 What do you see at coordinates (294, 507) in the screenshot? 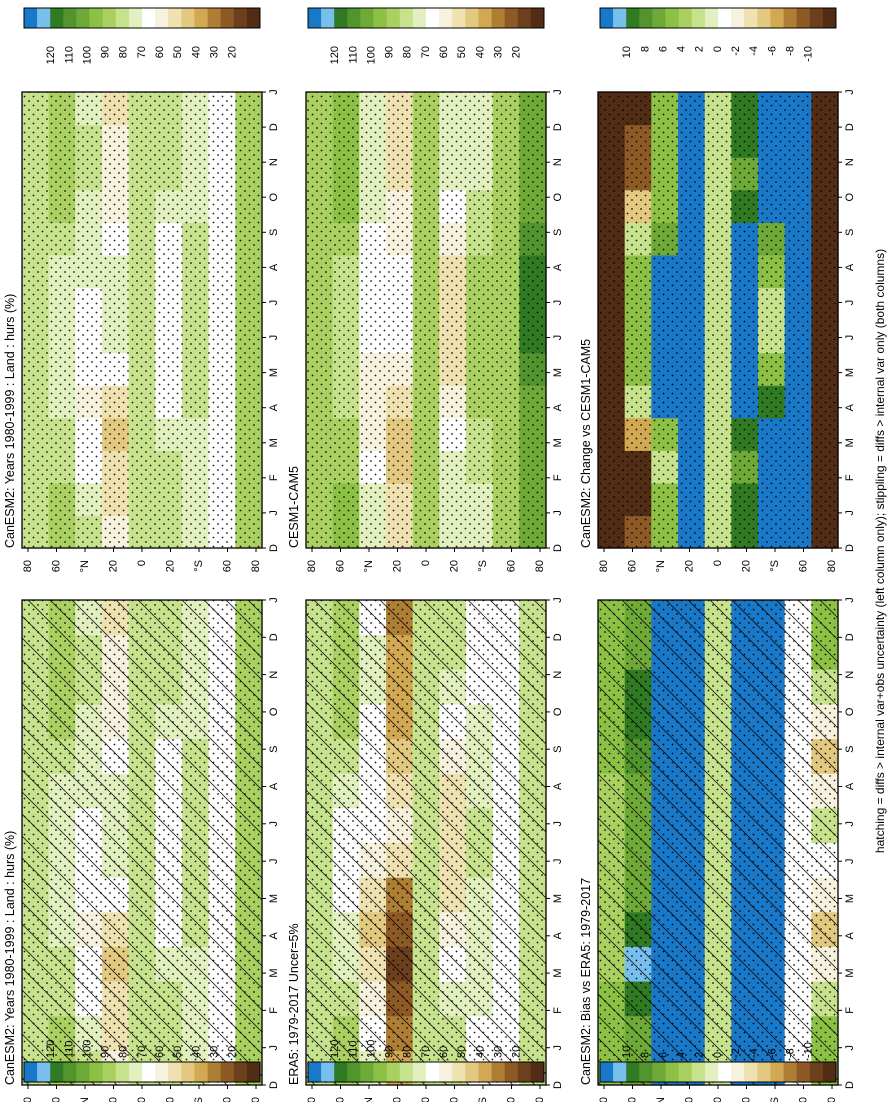
I see `panel-title: CESM1-CAM5` at bounding box center [294, 507].